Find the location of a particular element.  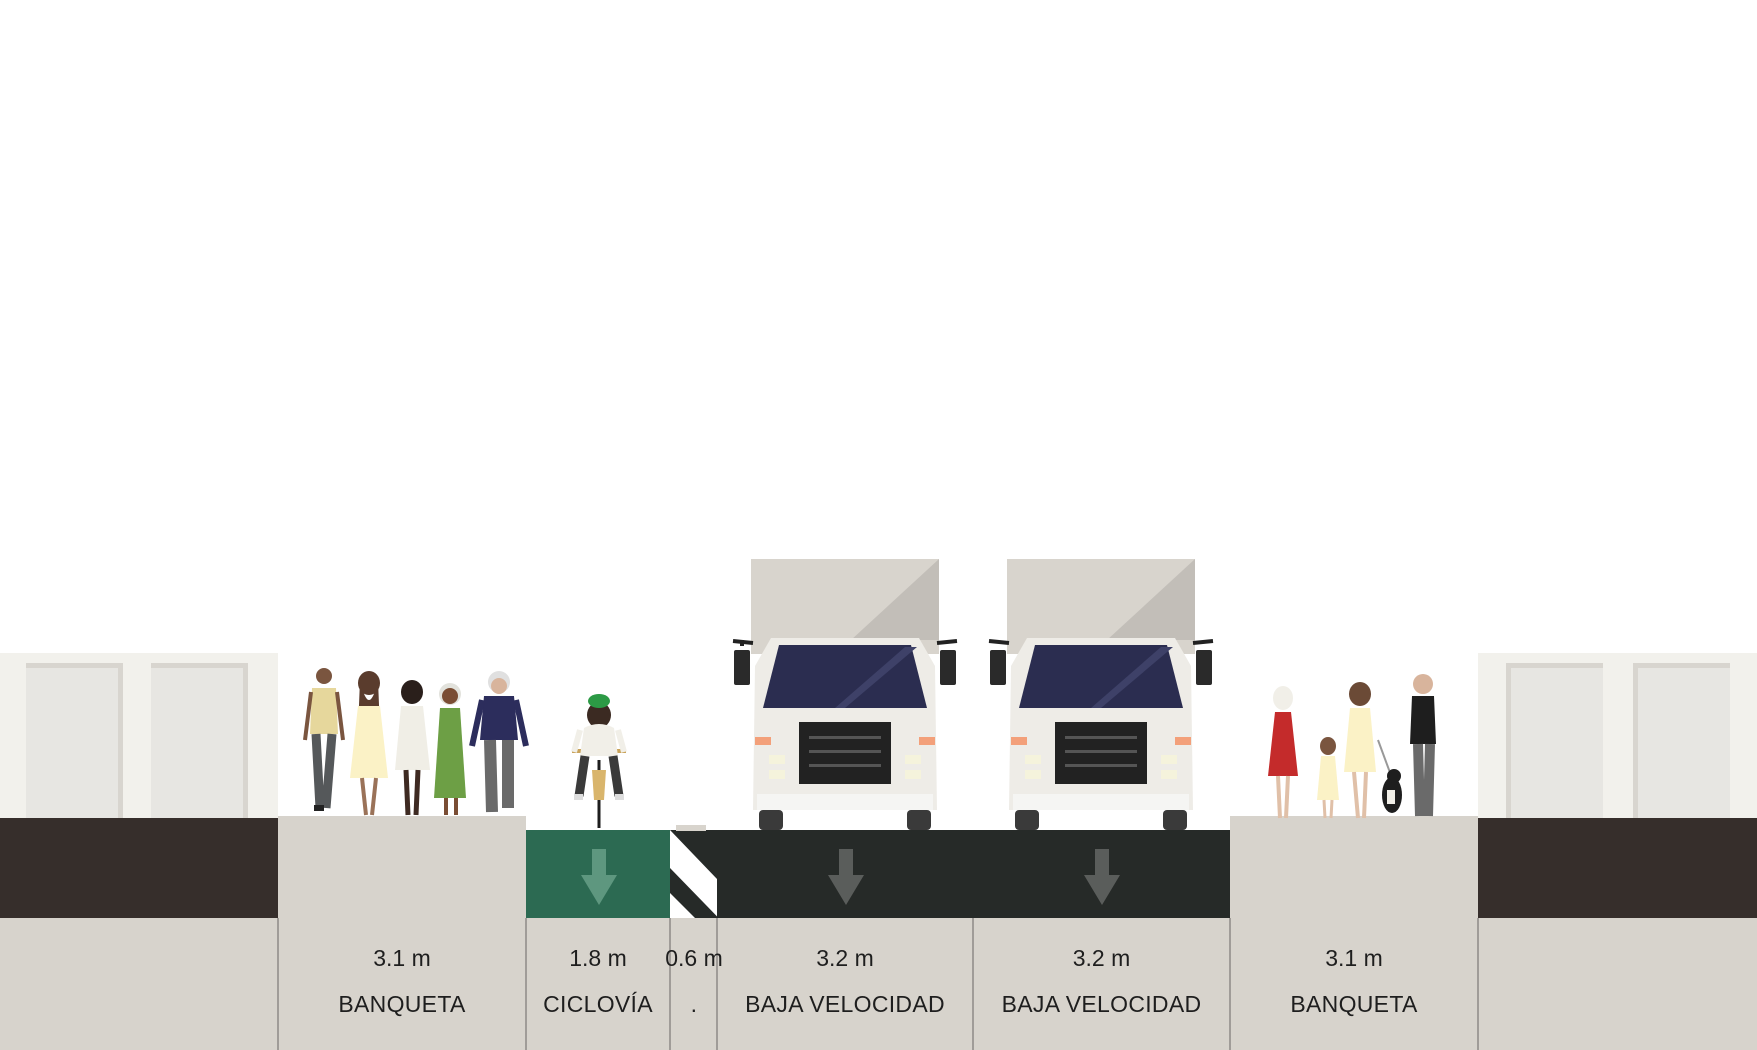

segment-dividers is located at coordinates (878, 984).